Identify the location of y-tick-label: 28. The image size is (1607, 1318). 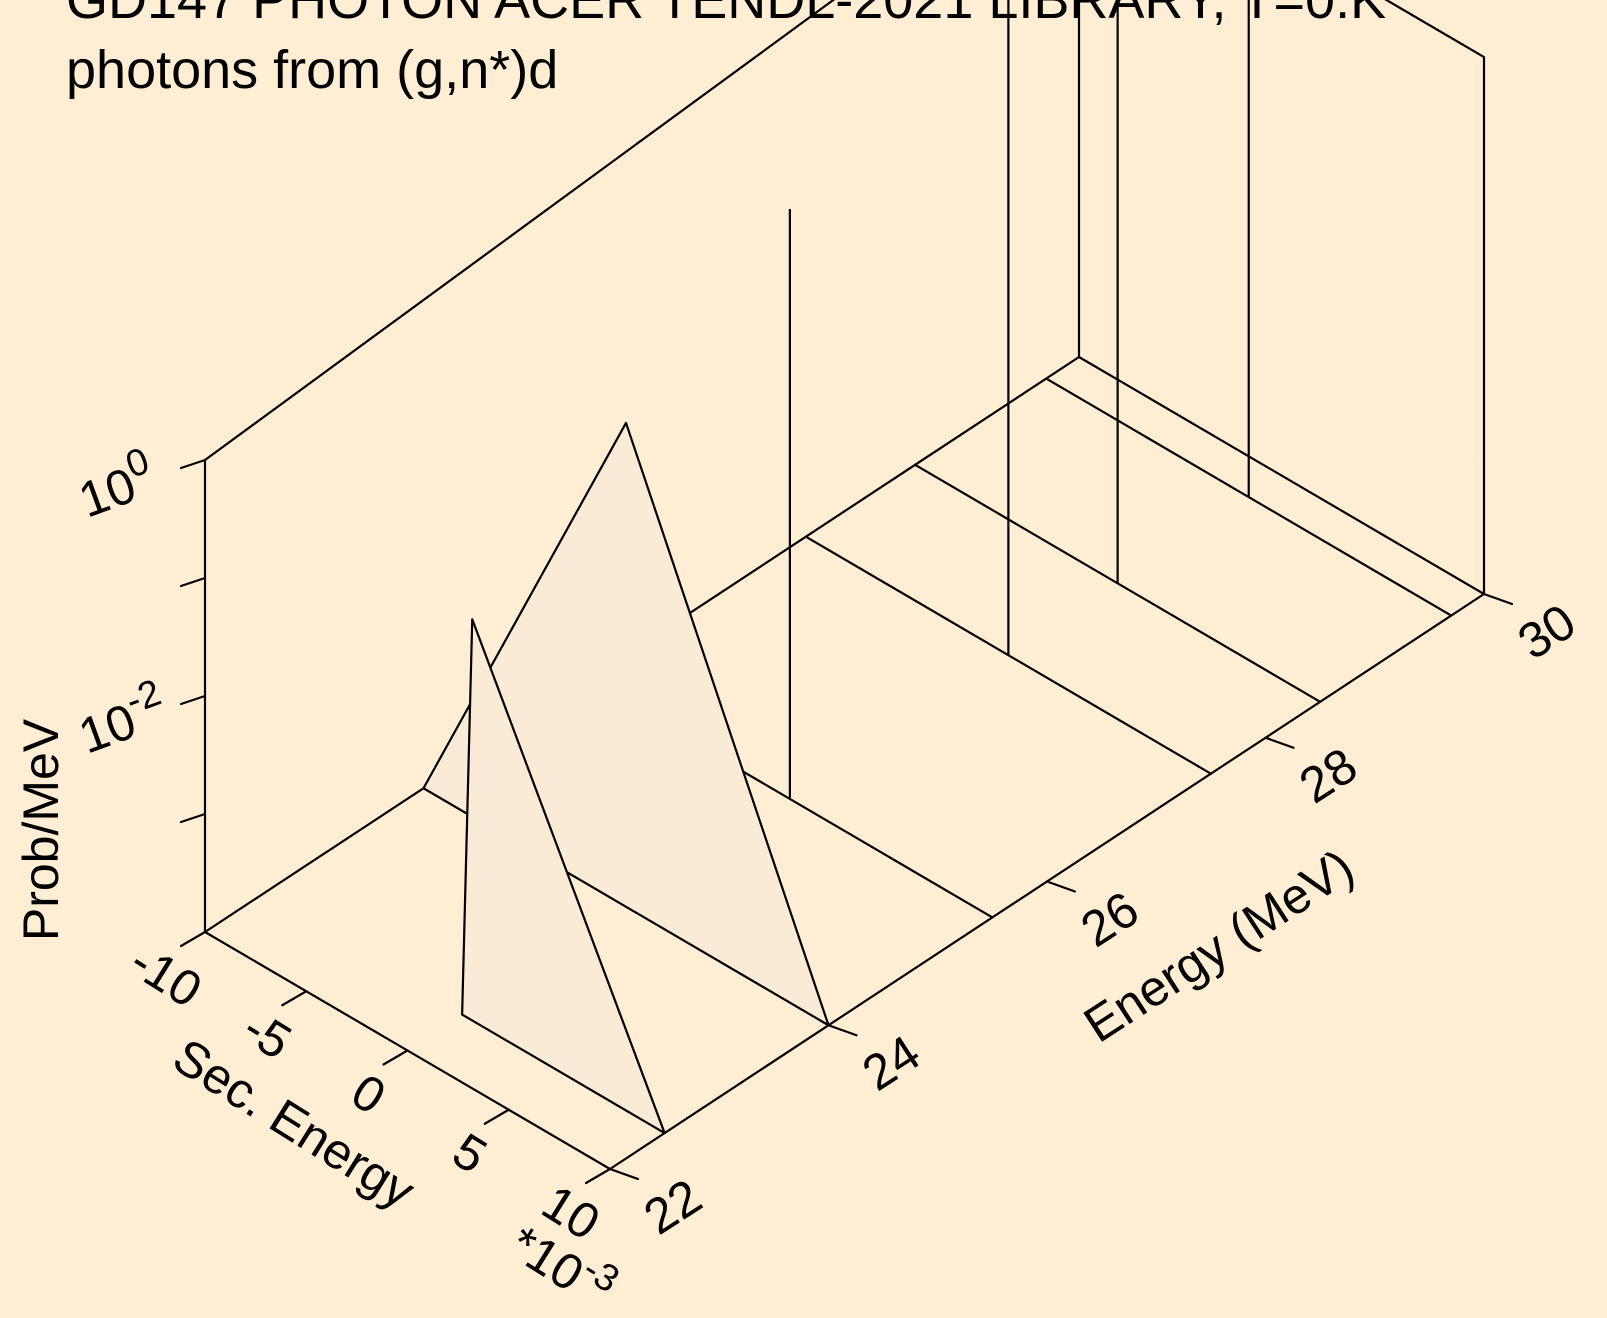
(1328, 775).